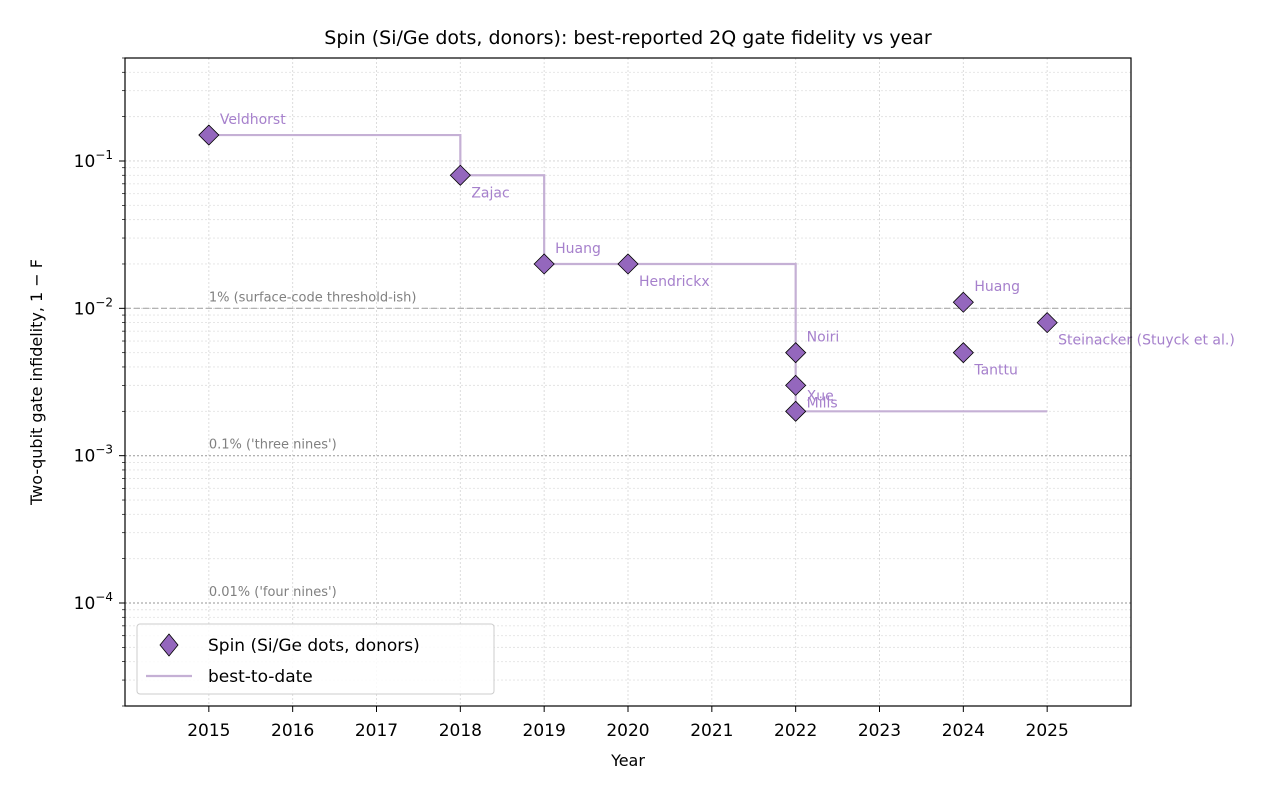  I want to click on y-axis: 10⁻¹ 10⁻² 10⁻³ 10⁻⁴, so click(99, 382).